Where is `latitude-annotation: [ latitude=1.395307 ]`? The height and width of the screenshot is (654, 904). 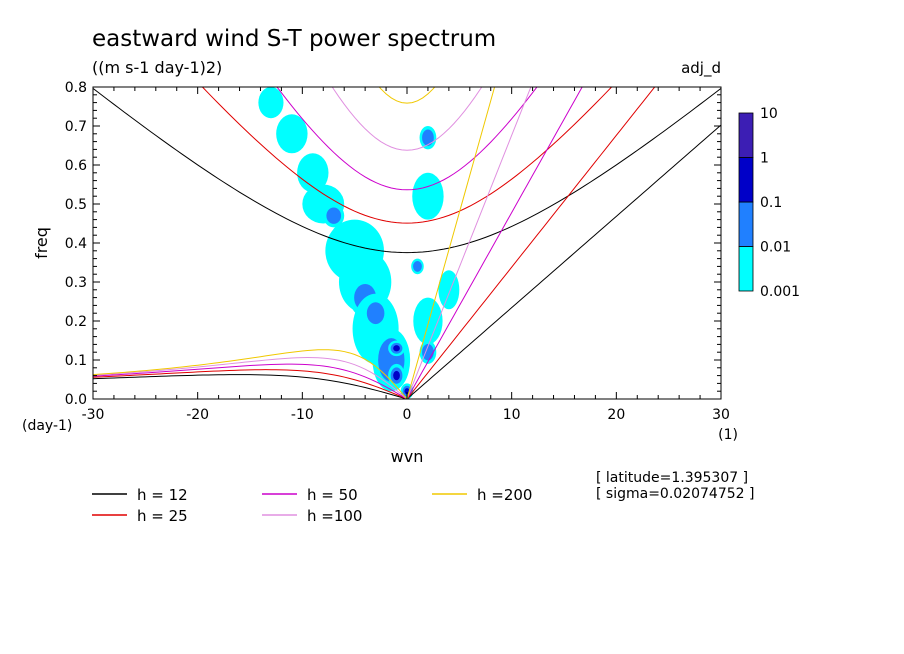 latitude-annotation: [ latitude=1.395307 ] is located at coordinates (672, 478).